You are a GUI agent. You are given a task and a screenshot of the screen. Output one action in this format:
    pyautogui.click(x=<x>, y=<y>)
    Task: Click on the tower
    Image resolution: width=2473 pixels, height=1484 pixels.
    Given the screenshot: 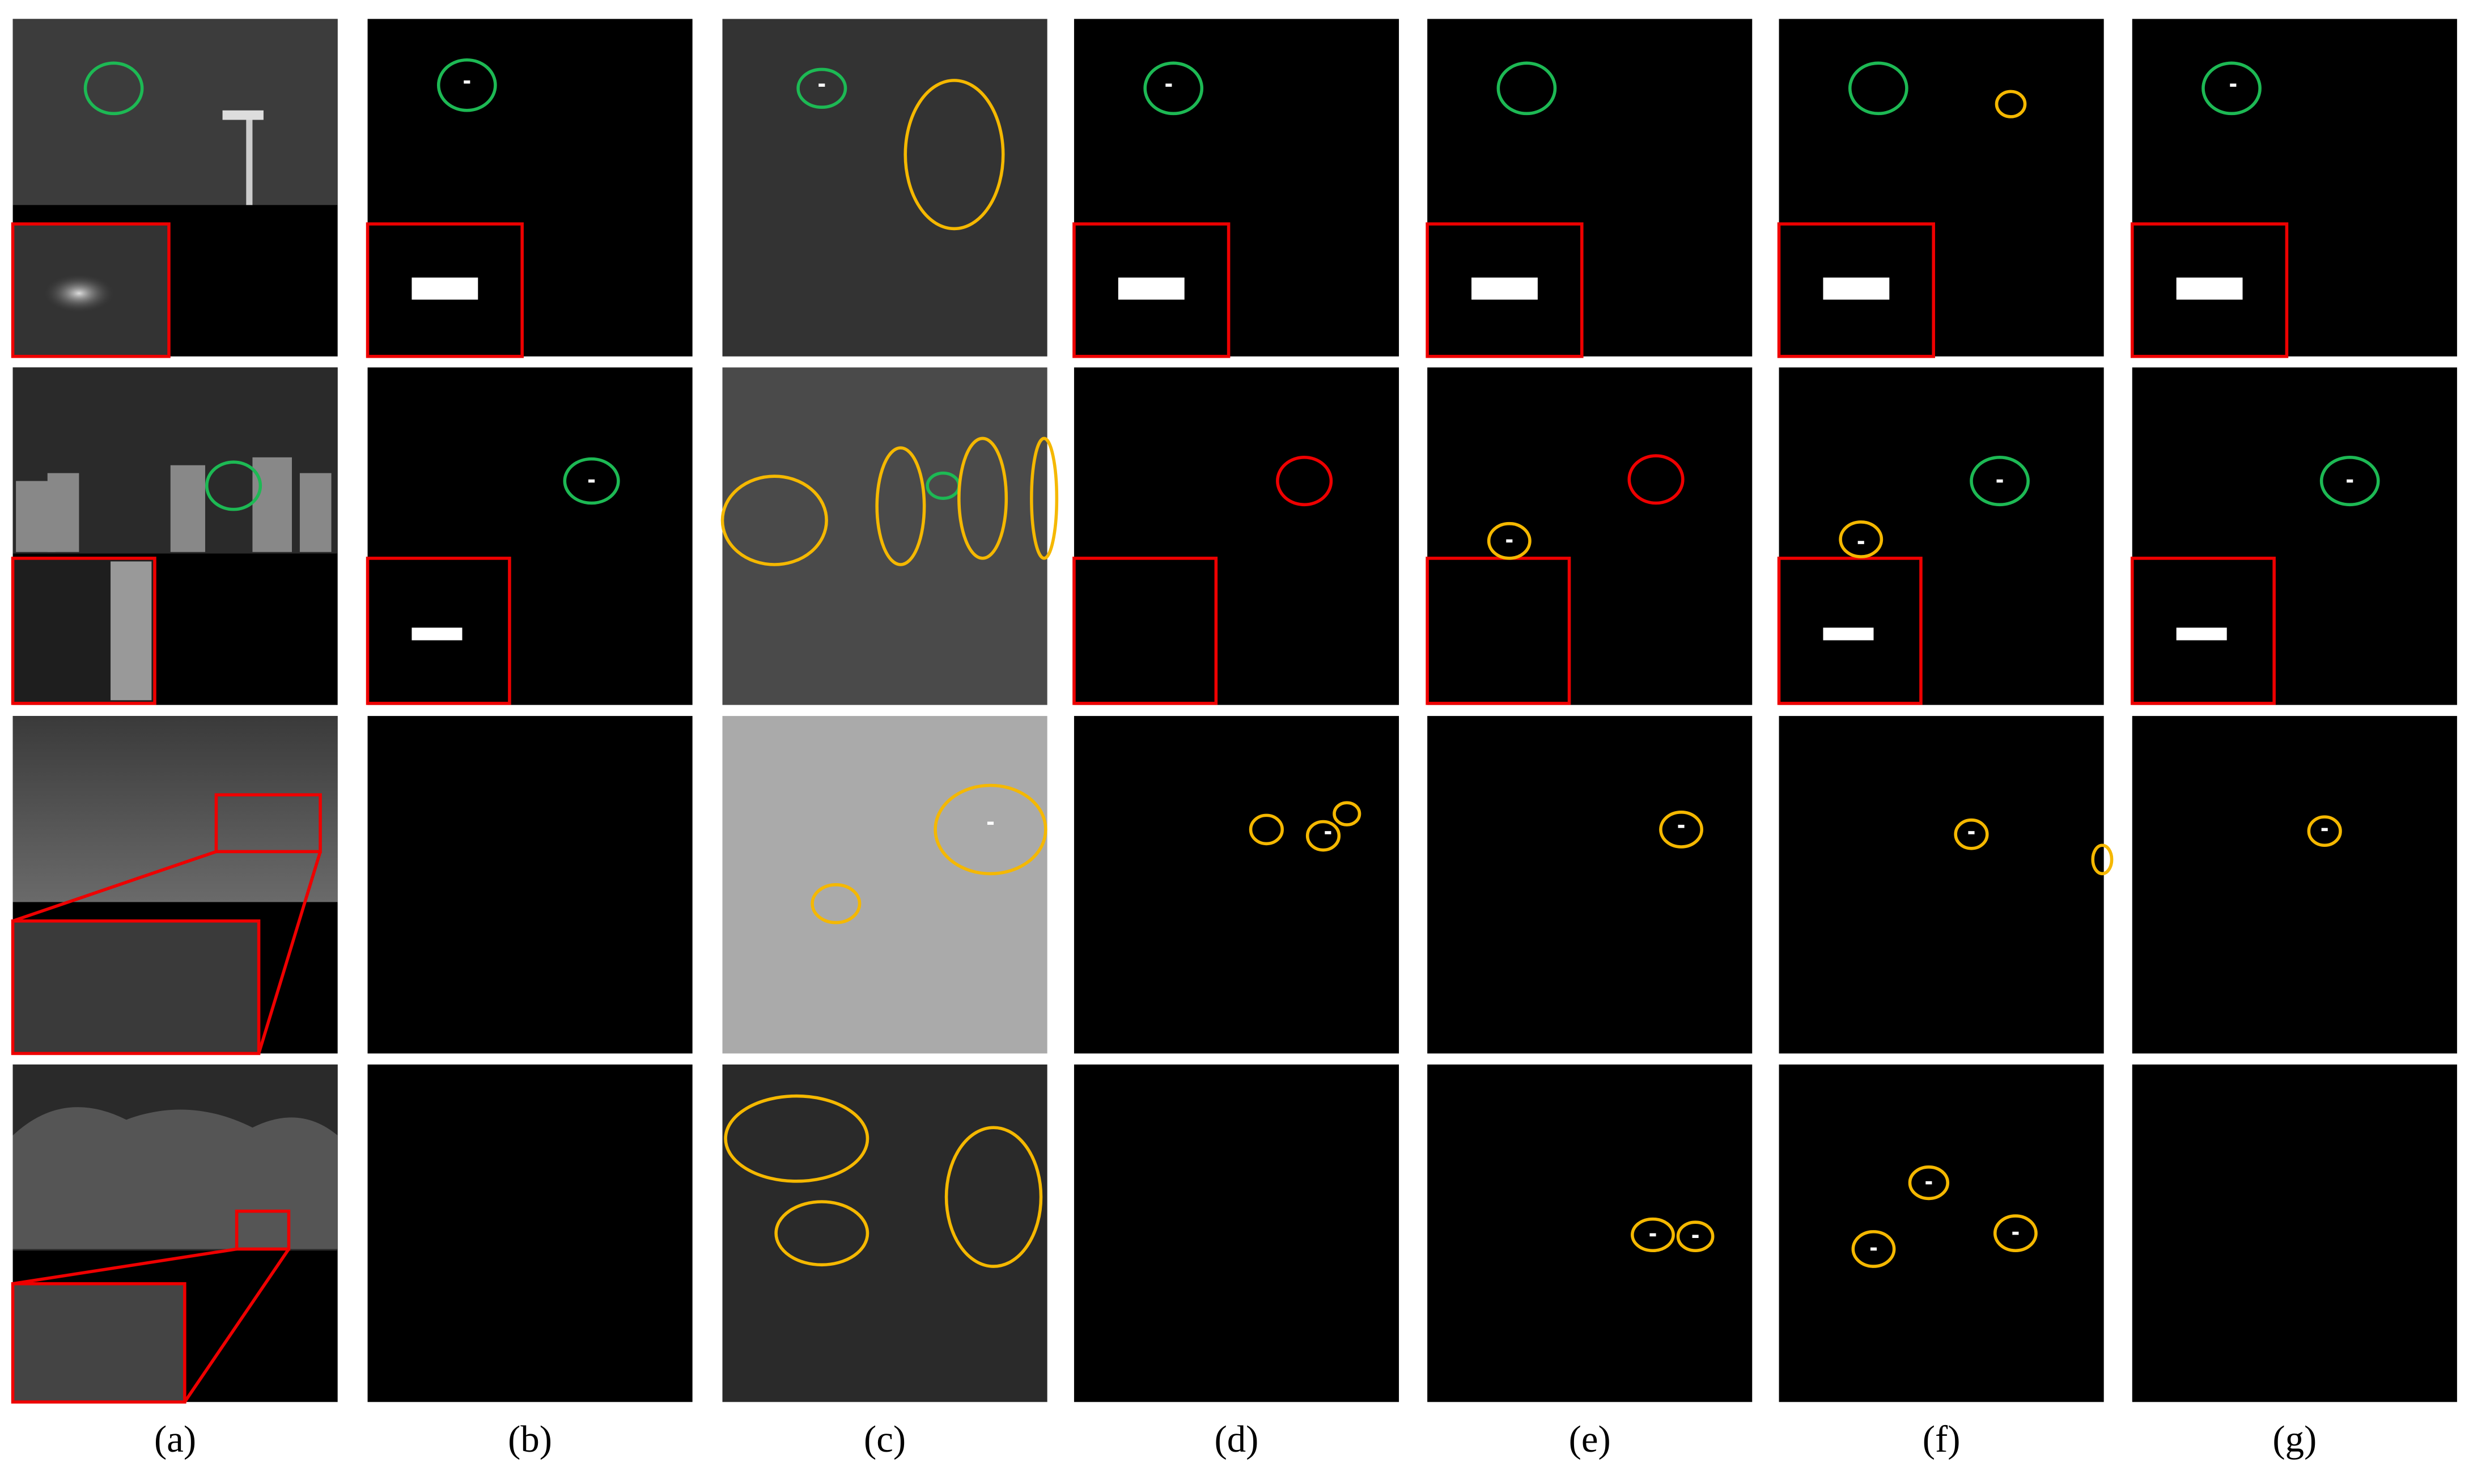 What is the action you would take?
    pyautogui.click(x=249, y=161)
    